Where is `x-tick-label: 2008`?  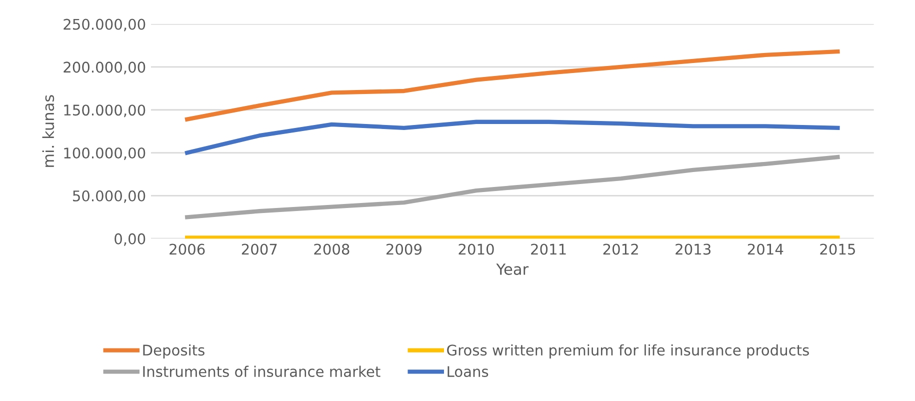
x-tick-label: 2008 is located at coordinates (332, 249).